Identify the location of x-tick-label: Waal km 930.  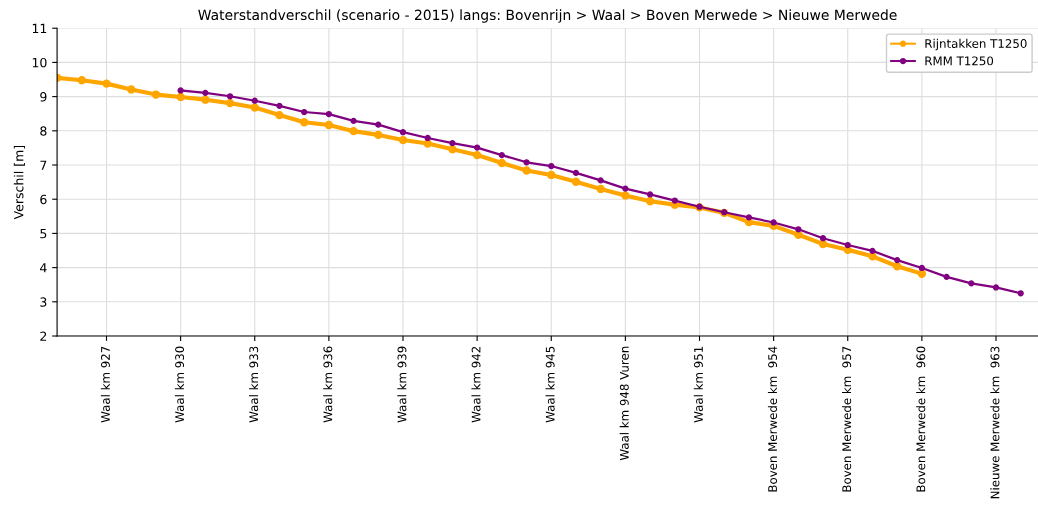
(179, 384).